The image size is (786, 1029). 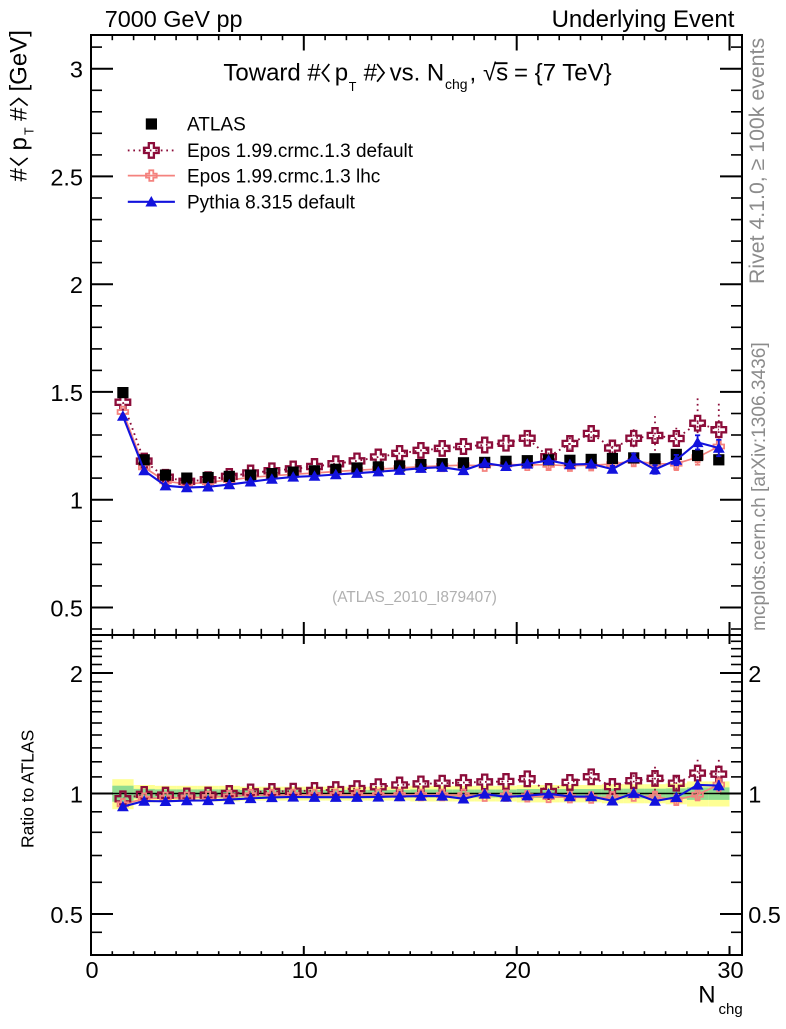 What do you see at coordinates (518, 970) in the screenshot?
I see `svg-text: 20` at bounding box center [518, 970].